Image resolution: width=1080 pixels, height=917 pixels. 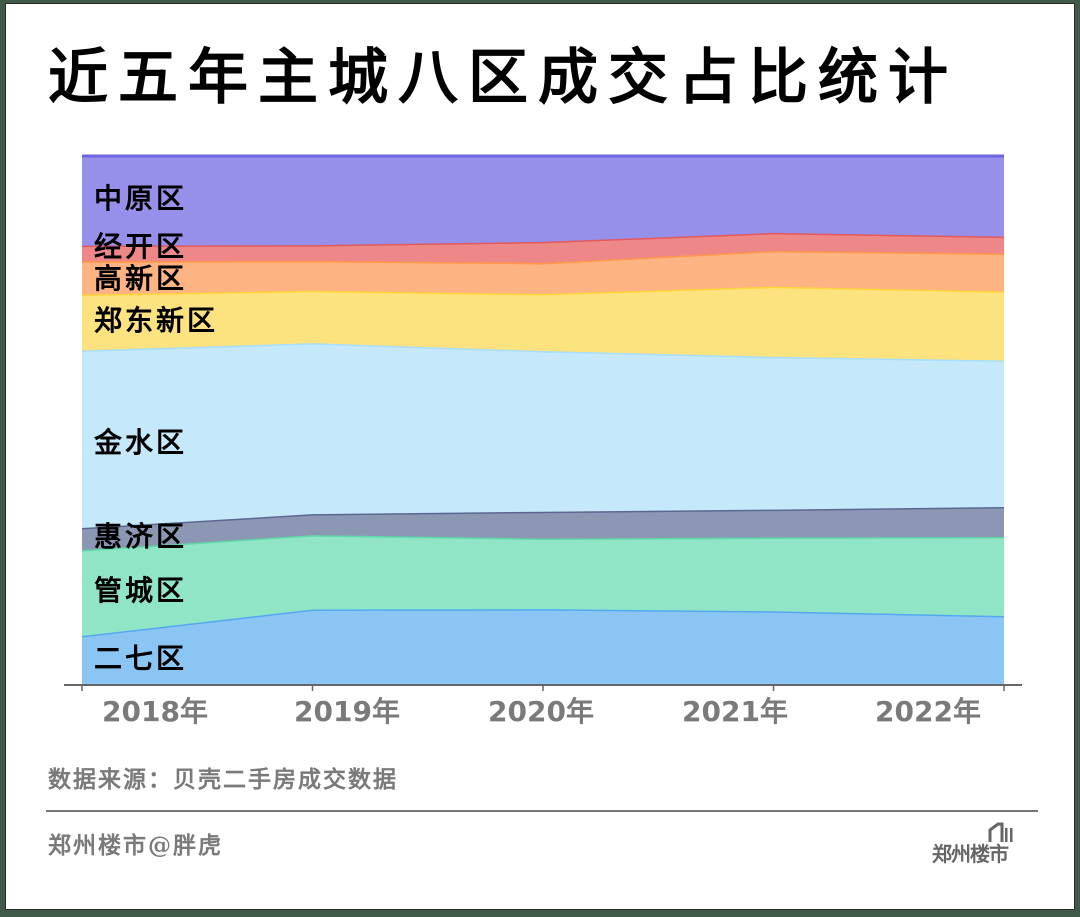 What do you see at coordinates (141, 536) in the screenshot?
I see `band-label: 惠济区` at bounding box center [141, 536].